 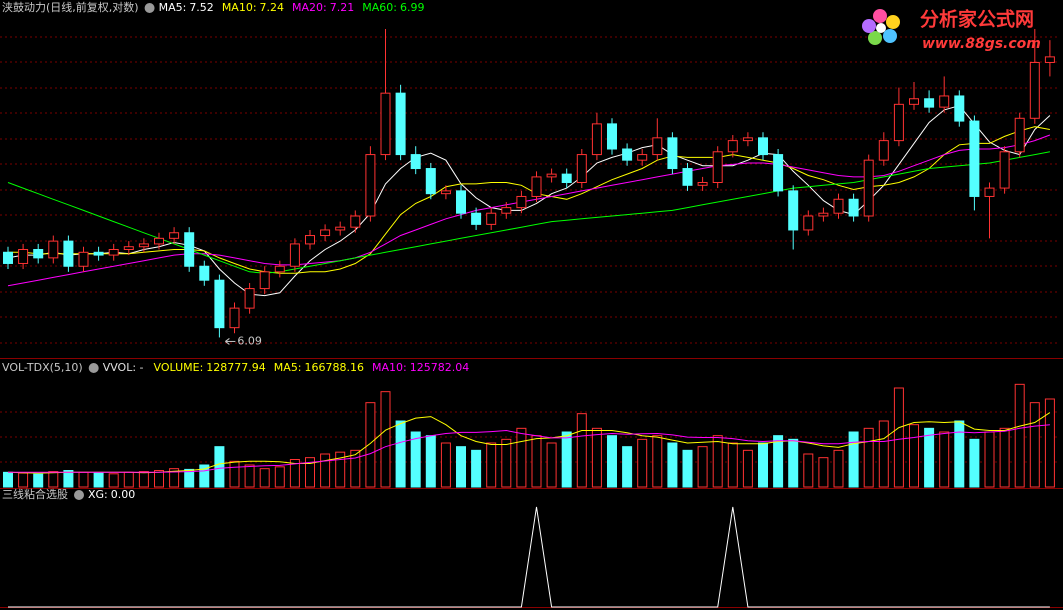 I want to click on header-text: 7.21, so click(x=342, y=7).